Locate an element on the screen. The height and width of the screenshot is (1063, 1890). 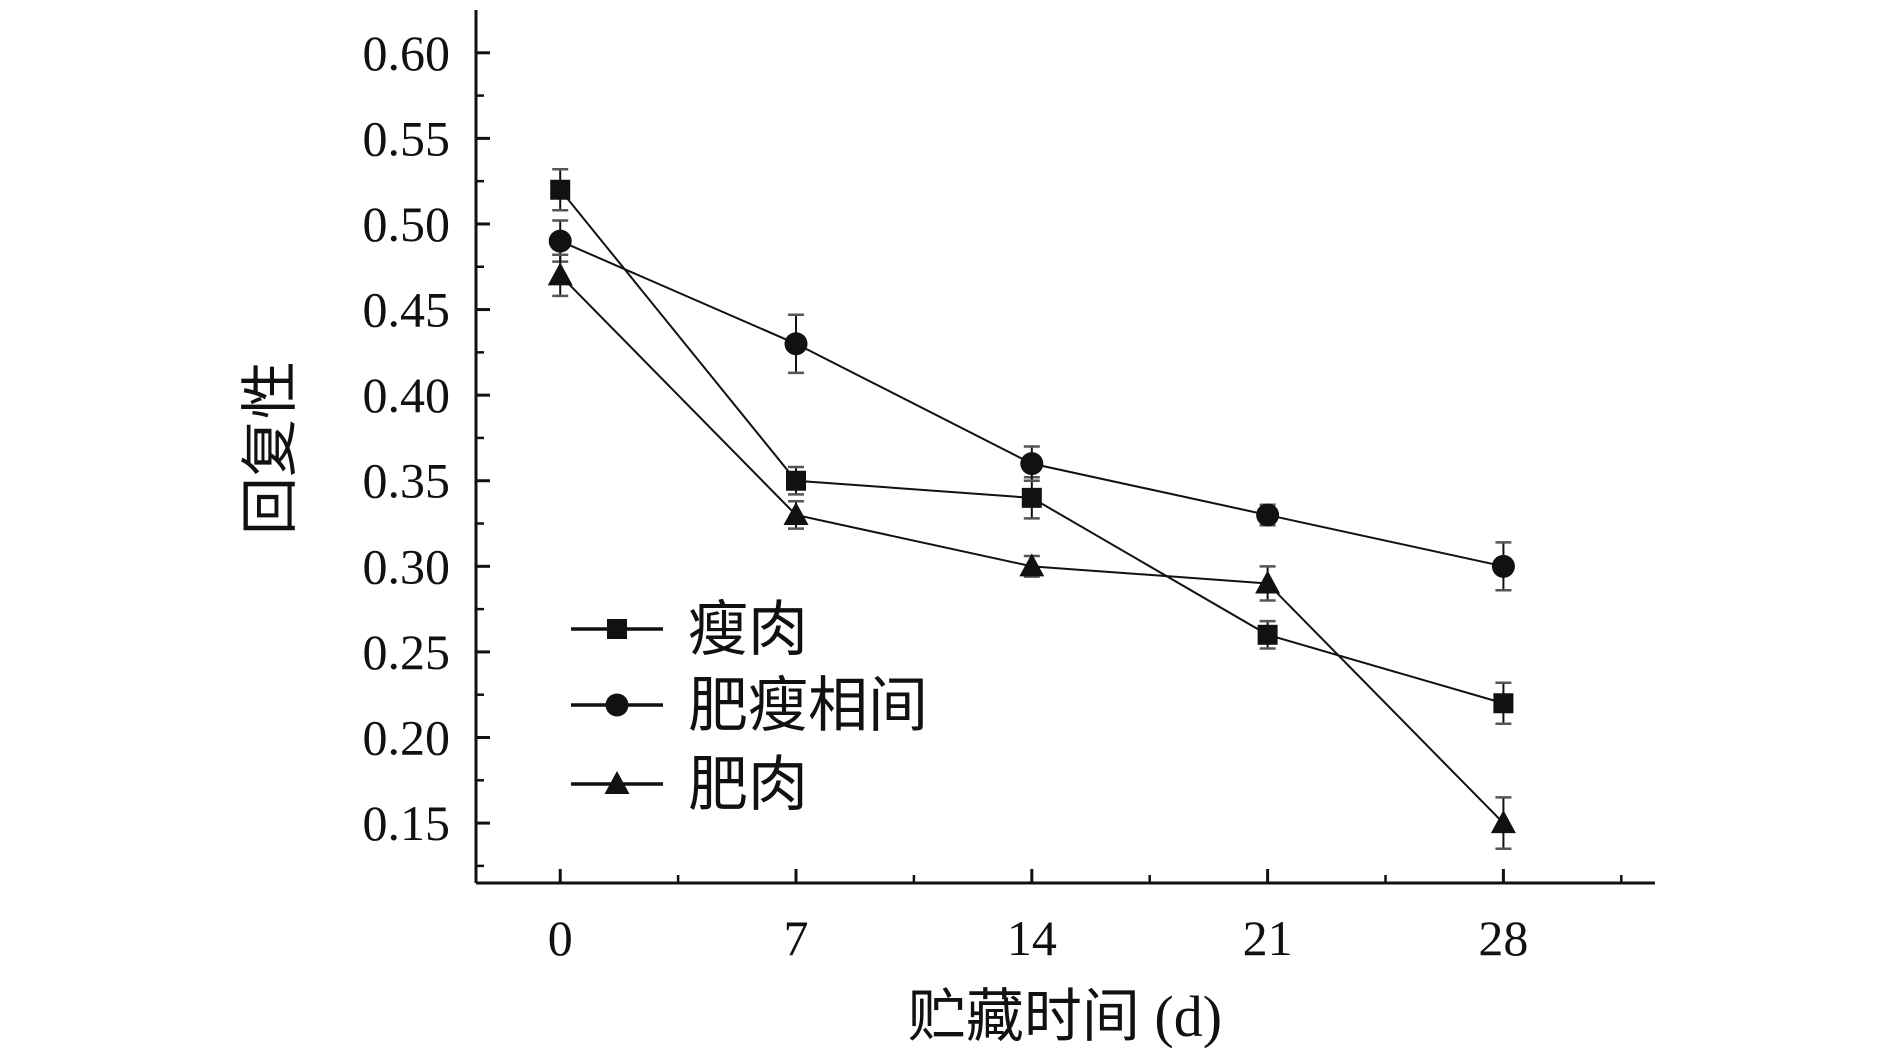
legend-item: 肥肉 is located at coordinates (689, 785).